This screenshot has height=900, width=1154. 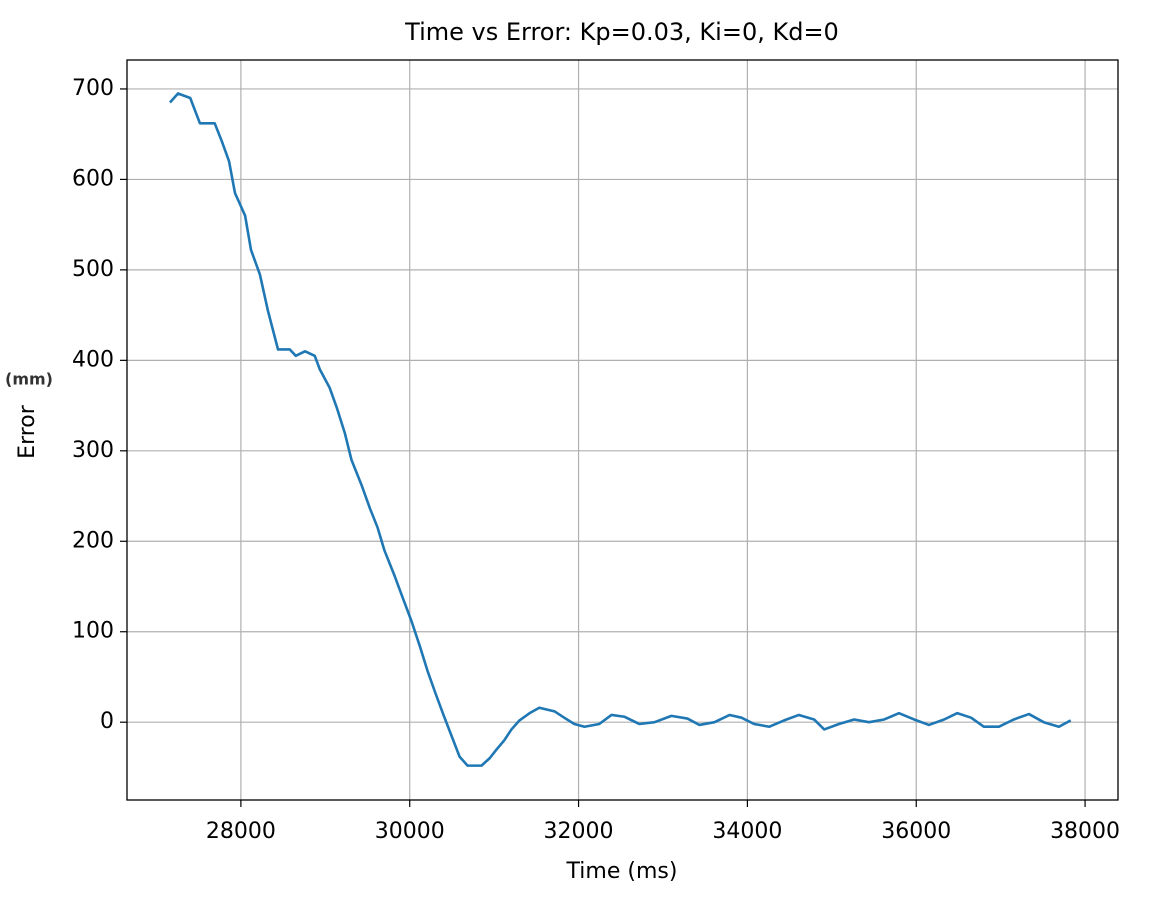 What do you see at coordinates (93, 540) in the screenshot?
I see `y-tick-label: 200` at bounding box center [93, 540].